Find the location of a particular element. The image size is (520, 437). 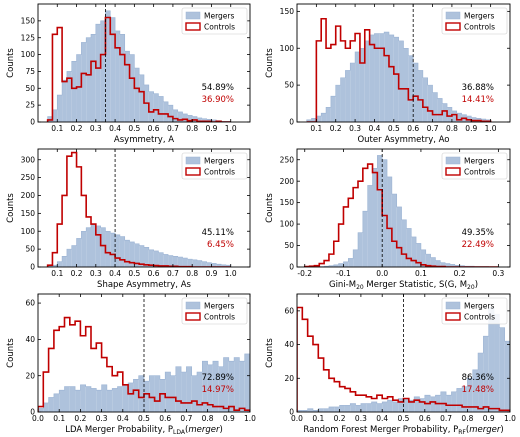

axes-frame is located at coordinates (403, 63).